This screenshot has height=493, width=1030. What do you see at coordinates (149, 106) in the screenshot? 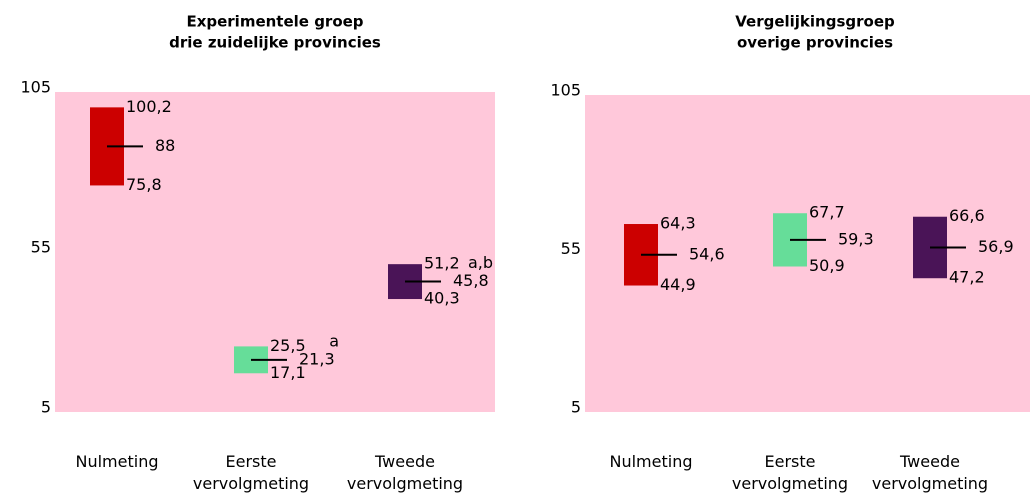
I see `high-label: 100,2` at bounding box center [149, 106].